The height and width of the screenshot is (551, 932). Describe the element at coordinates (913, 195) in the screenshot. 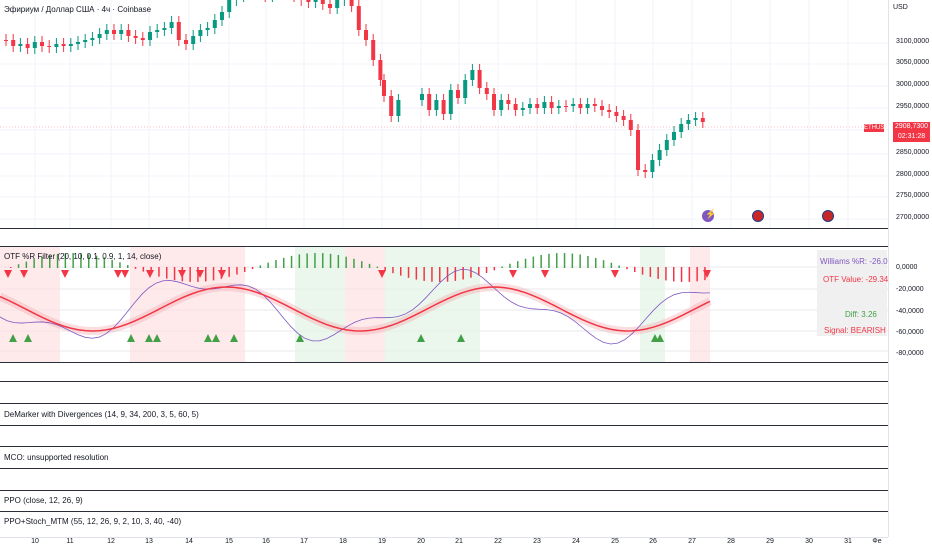

I see `price-tick: 2750,0000` at that location.